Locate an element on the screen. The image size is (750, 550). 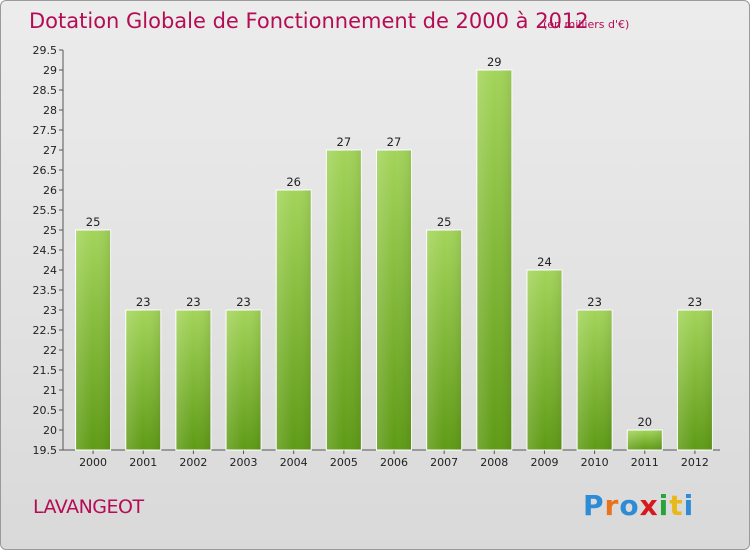
y-tick-label: 25 is located at coordinates (50, 230).